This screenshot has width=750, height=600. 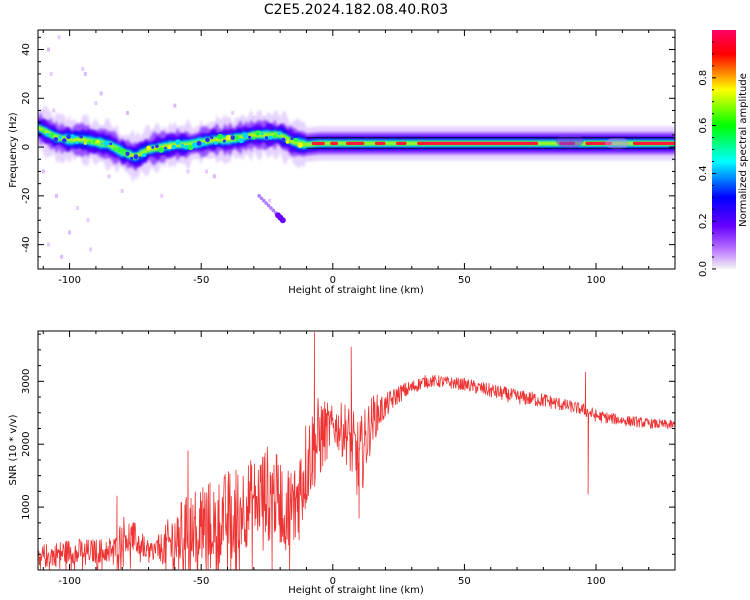 I want to click on figure-title: C2E5.2024.182.08.40.R03, so click(x=356, y=10).